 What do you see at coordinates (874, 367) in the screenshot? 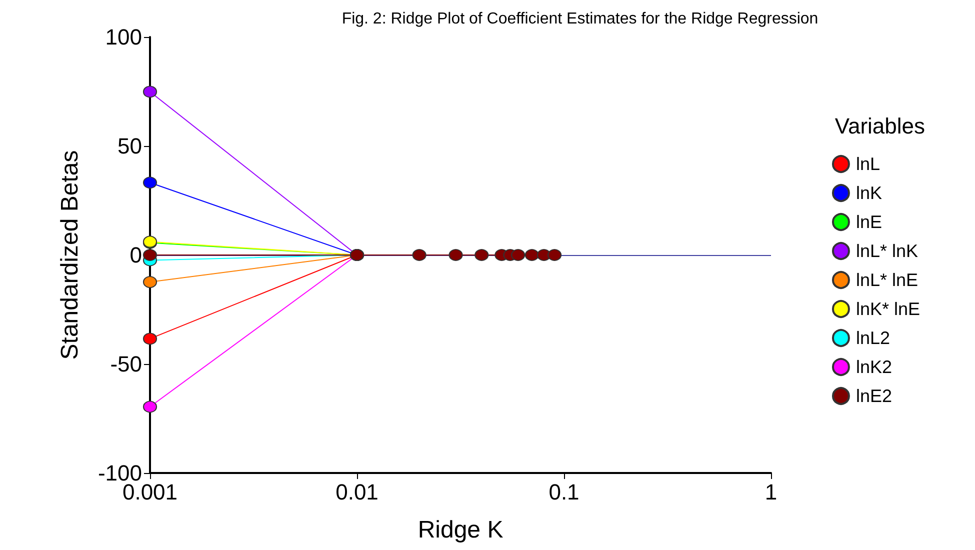
I see `legend-label: lnK2` at bounding box center [874, 367].